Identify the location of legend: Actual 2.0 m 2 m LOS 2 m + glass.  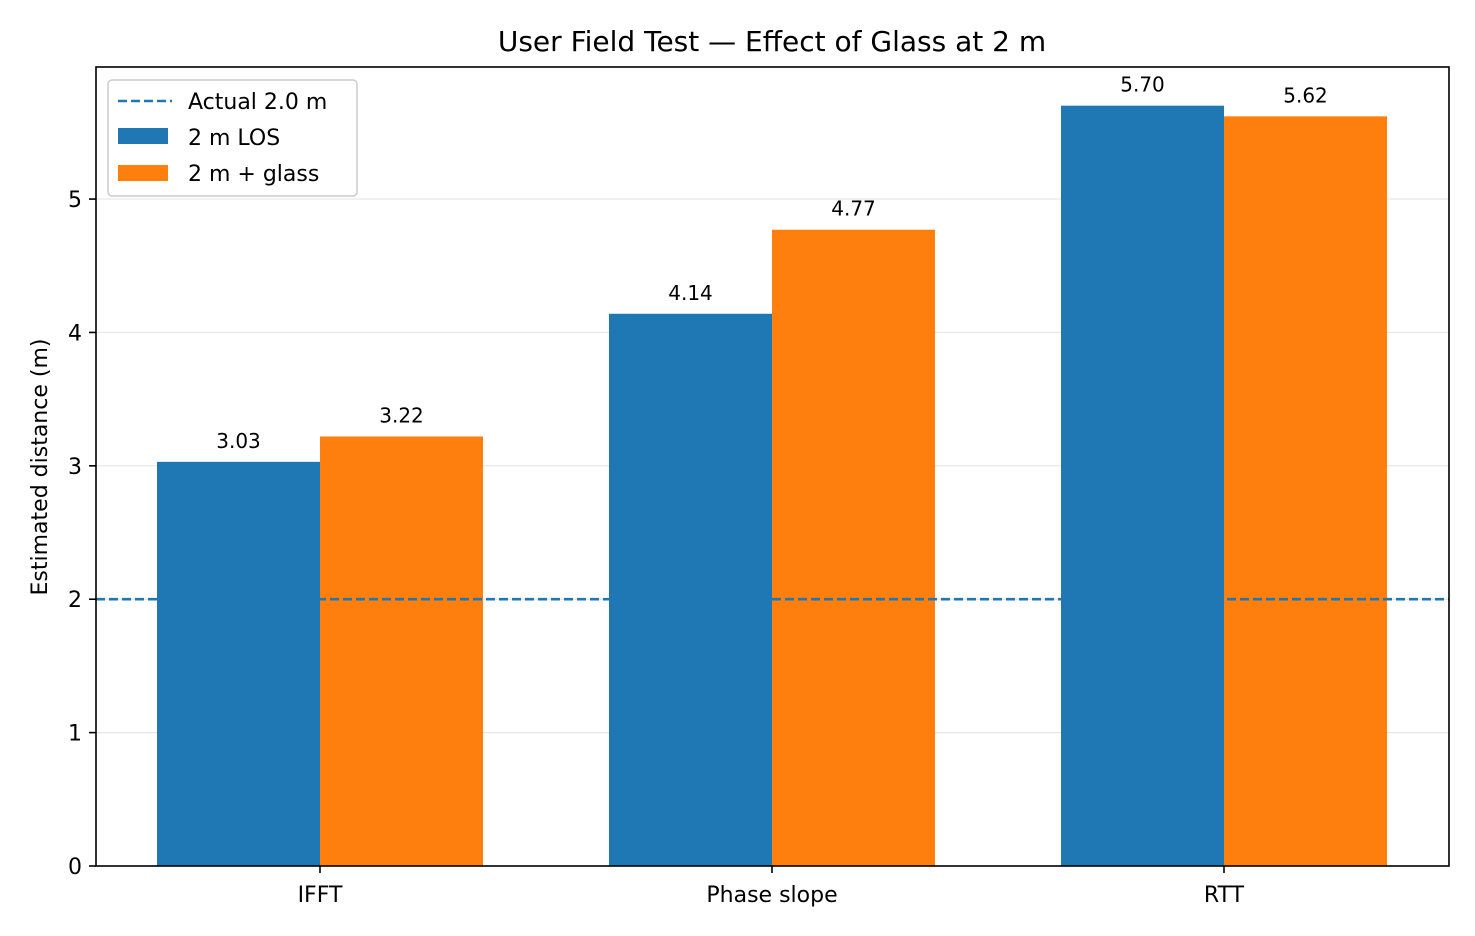
(232, 138).